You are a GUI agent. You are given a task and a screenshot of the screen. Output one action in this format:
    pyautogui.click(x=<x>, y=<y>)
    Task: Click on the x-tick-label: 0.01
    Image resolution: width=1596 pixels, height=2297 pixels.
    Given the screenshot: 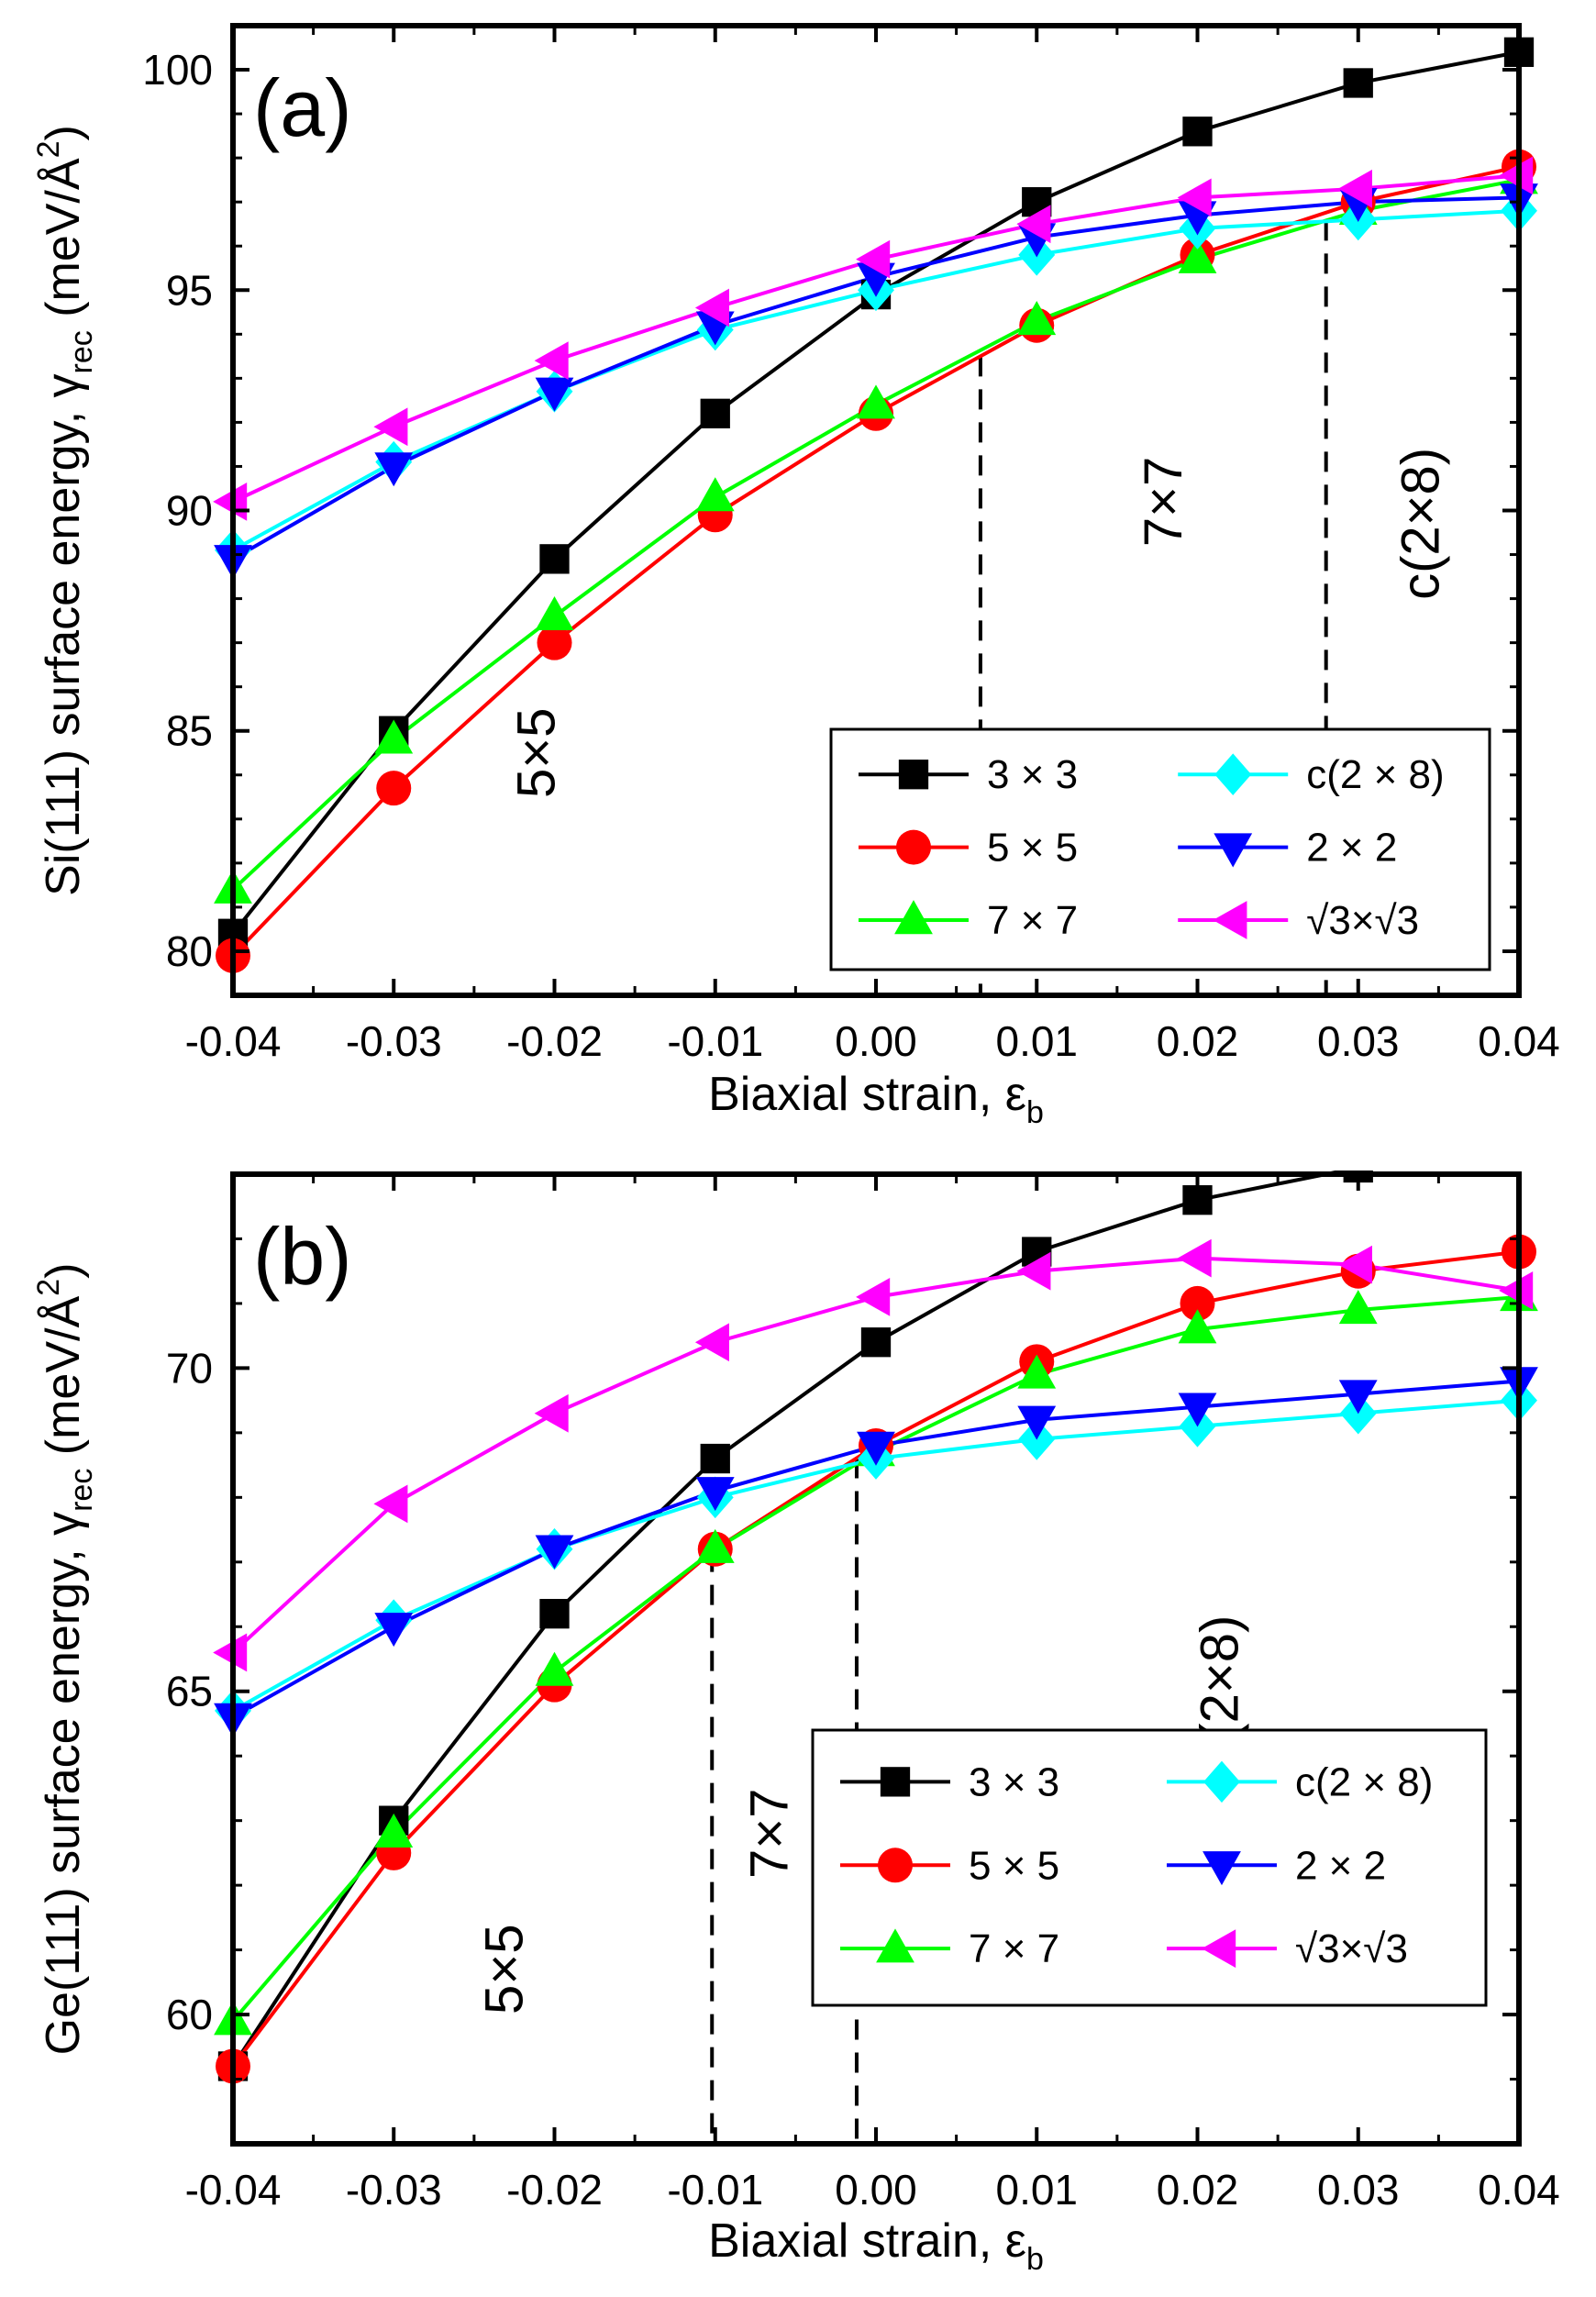 What is the action you would take?
    pyautogui.click(x=1036, y=1041)
    